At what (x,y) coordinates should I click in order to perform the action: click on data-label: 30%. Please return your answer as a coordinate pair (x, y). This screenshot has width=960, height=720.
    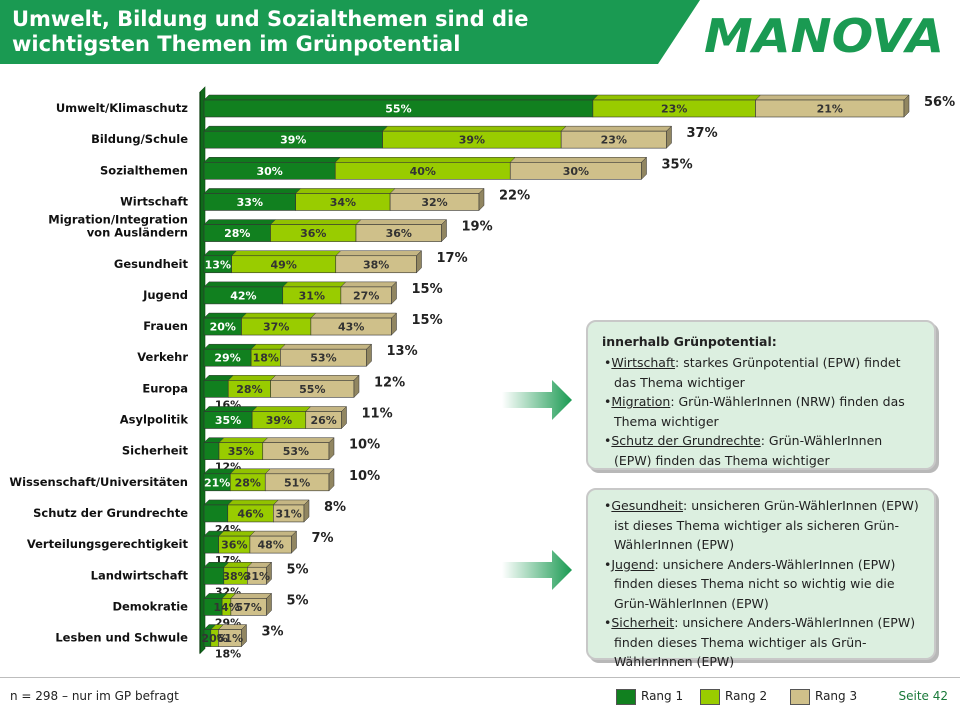
    Looking at the image, I should click on (269, 171).